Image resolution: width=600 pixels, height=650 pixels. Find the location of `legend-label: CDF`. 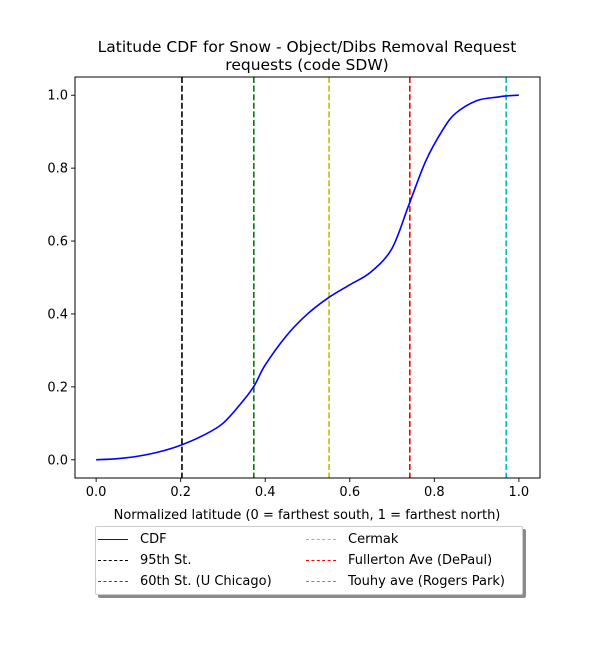

legend-label: CDF is located at coordinates (153, 539).